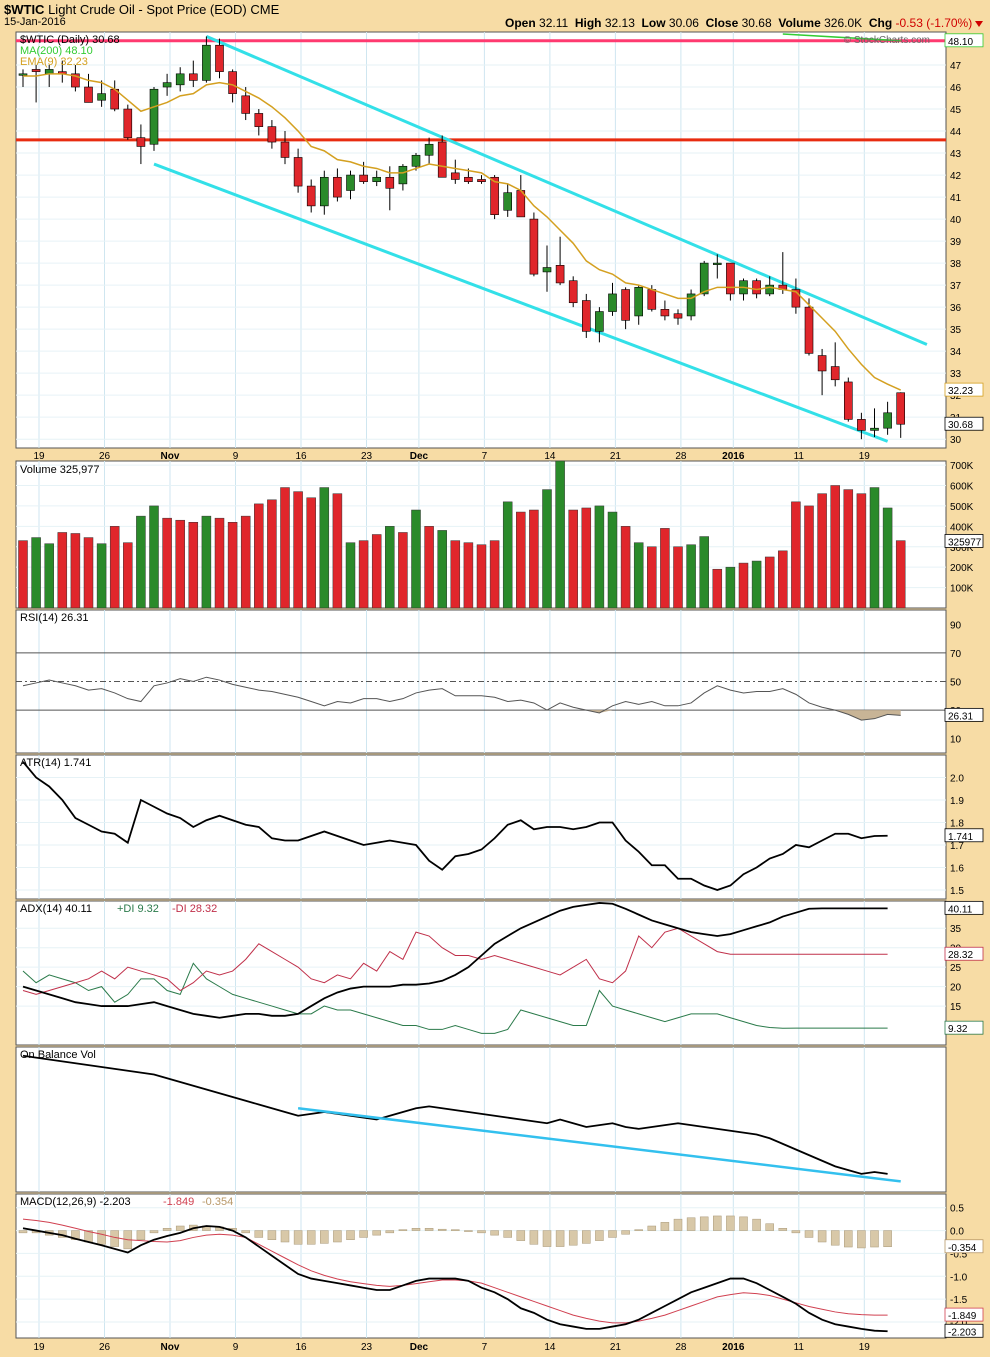 The image size is (990, 1357). Describe the element at coordinates (367, 1347) in the screenshot. I see `x-tick-label-bottom: 23` at that location.